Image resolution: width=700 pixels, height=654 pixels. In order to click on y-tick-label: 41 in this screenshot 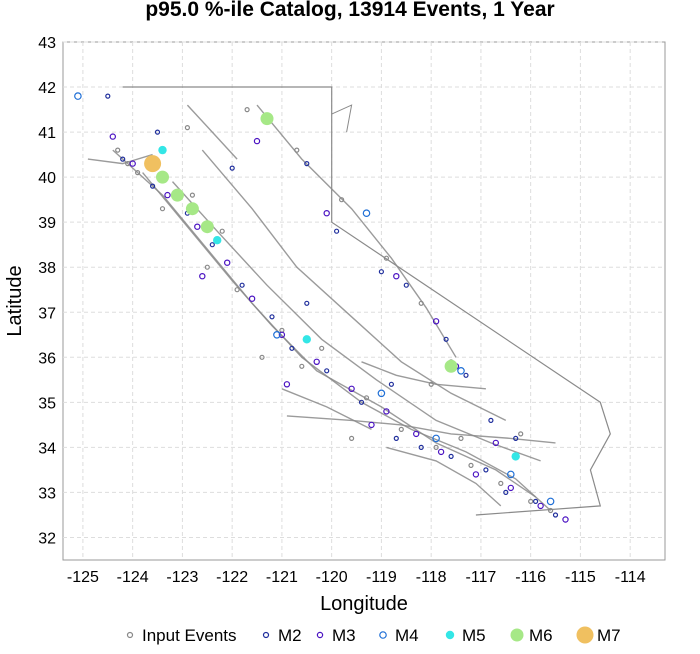, I will do `click(47, 133)`.